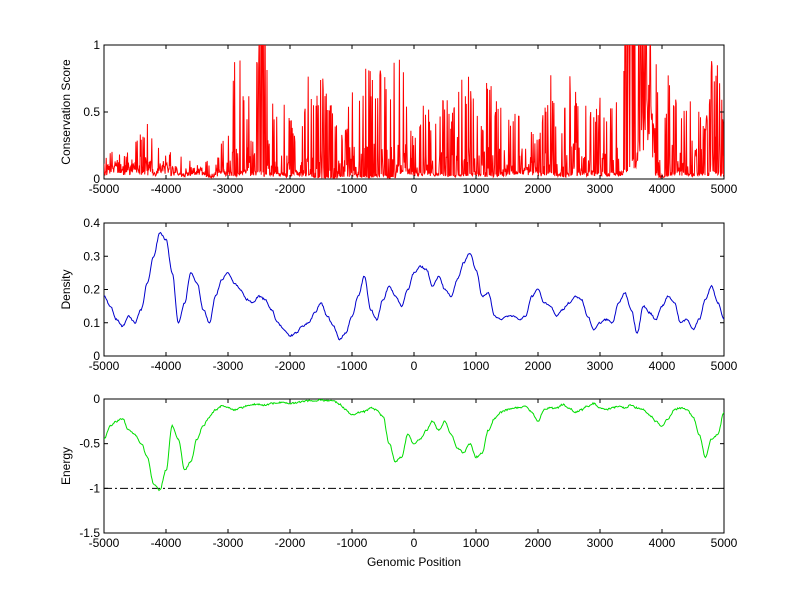 The height and width of the screenshot is (599, 800). Describe the element at coordinates (414, 189) in the screenshot. I see `conservation-x-tick-label: 0` at that location.